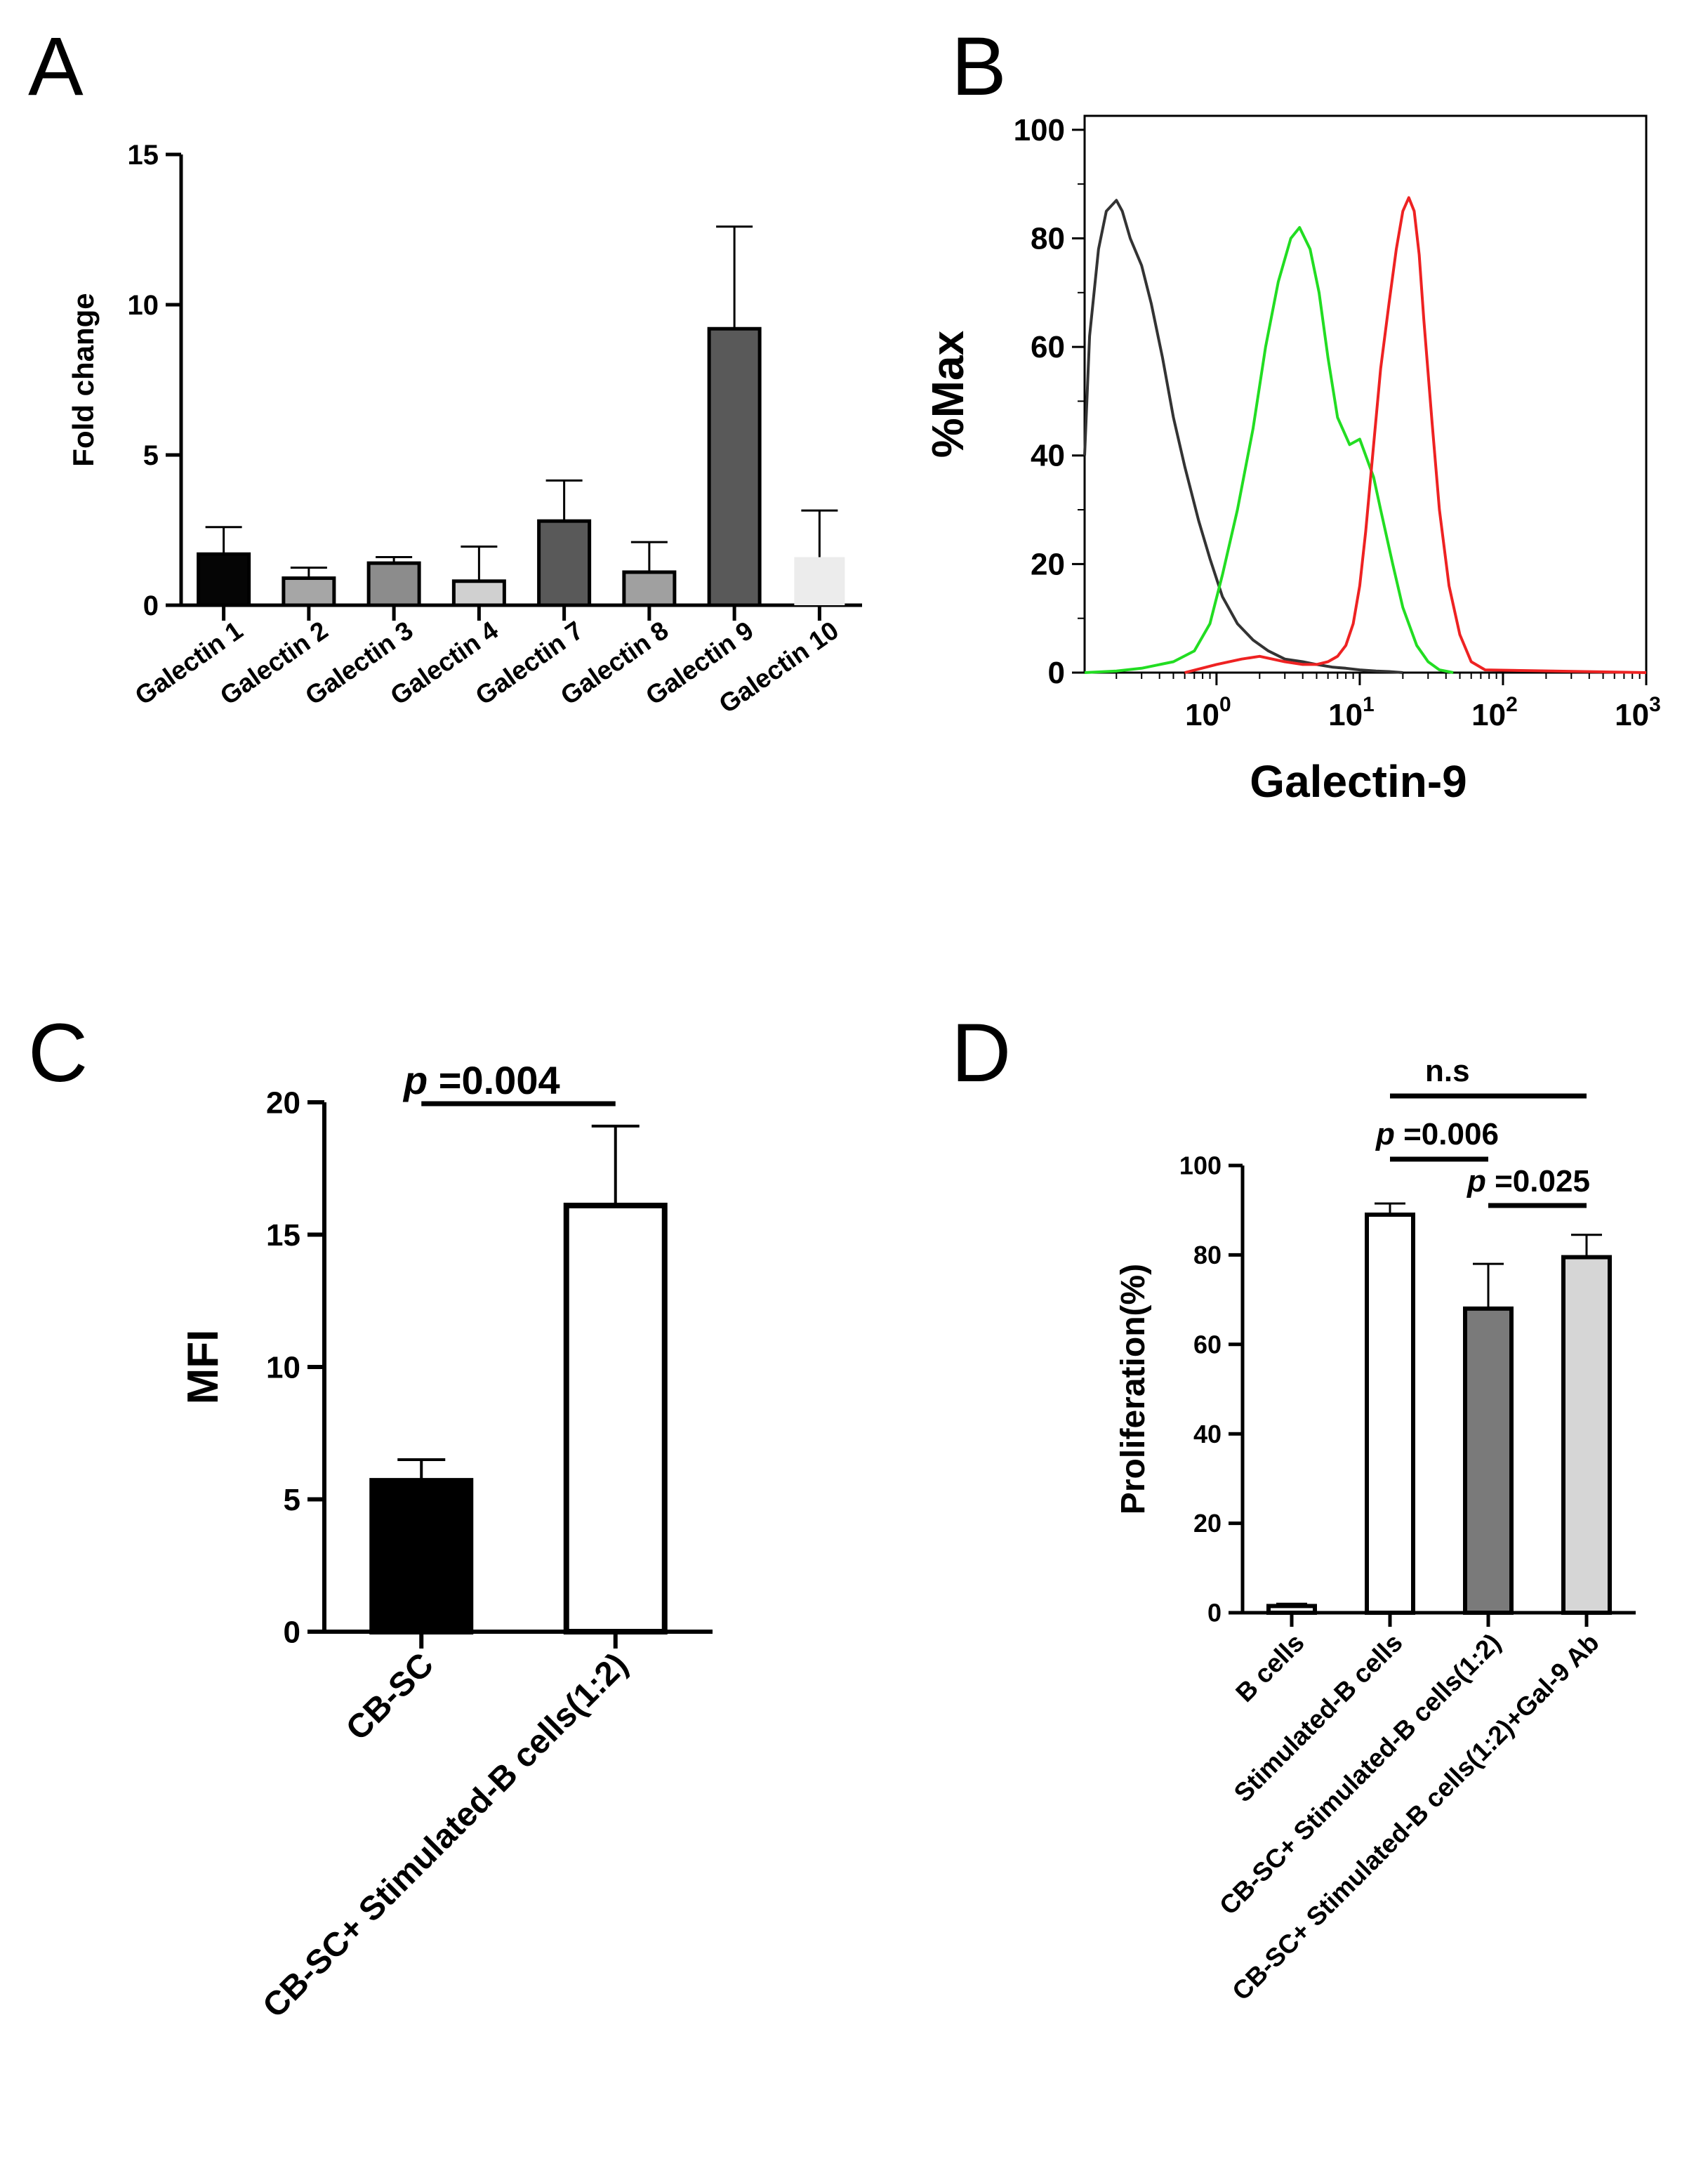 This screenshot has width=1708, height=2173. What do you see at coordinates (1134, 1389) in the screenshot?
I see `y-axis-label: Proliferation(%)` at bounding box center [1134, 1389].